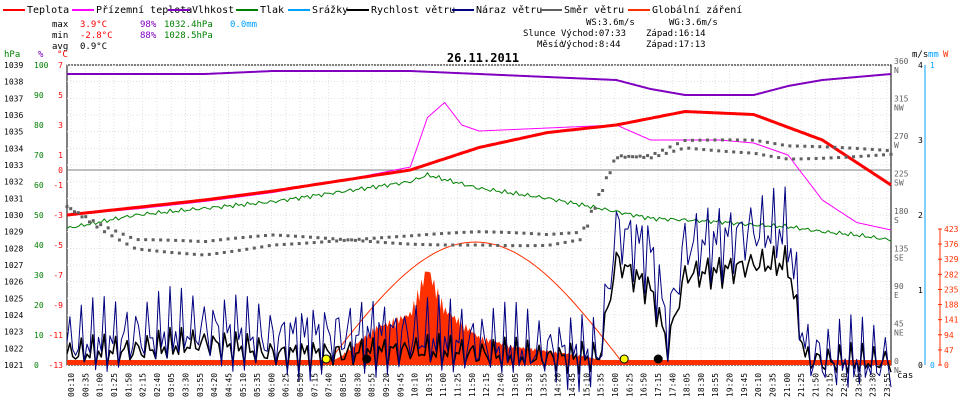 Image resolution: width=966 pixels, height=400 pixels. Describe the element at coordinates (60, 36) in the screenshot. I see `stats-min-label: min` at that location.